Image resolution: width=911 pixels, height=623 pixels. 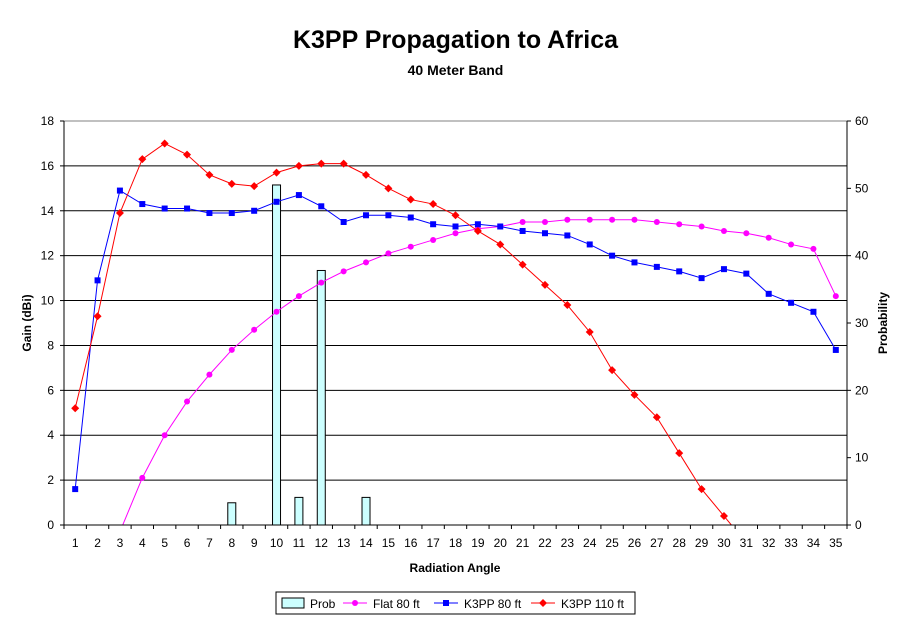 What do you see at coordinates (50, 435) in the screenshot?
I see `y-tick-label: 4` at bounding box center [50, 435].